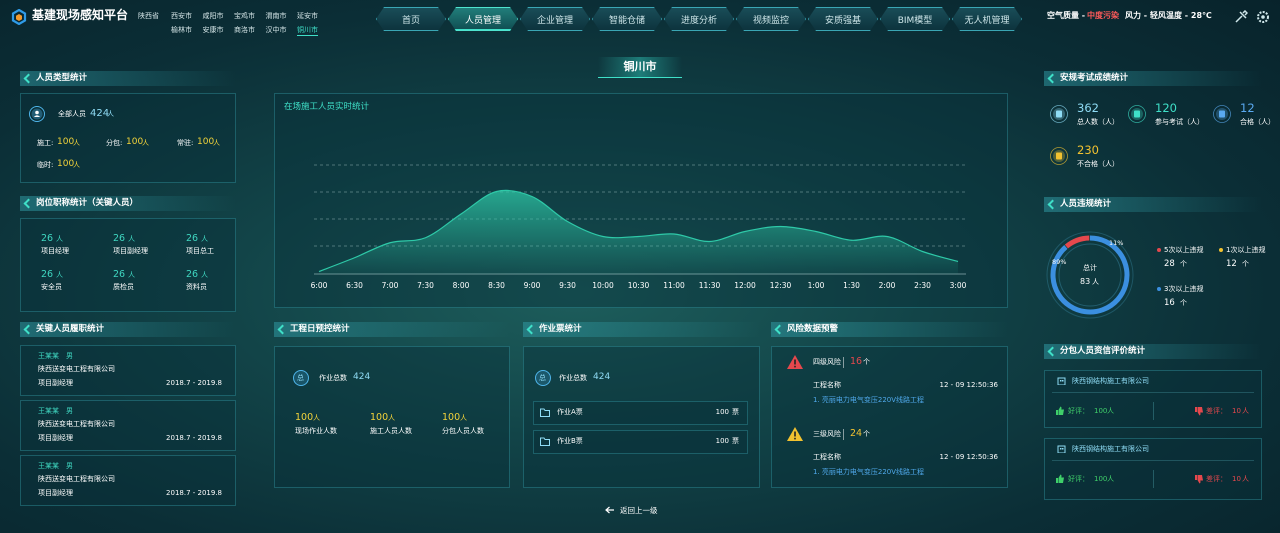  I want to click on record-card, so click(128, 480).